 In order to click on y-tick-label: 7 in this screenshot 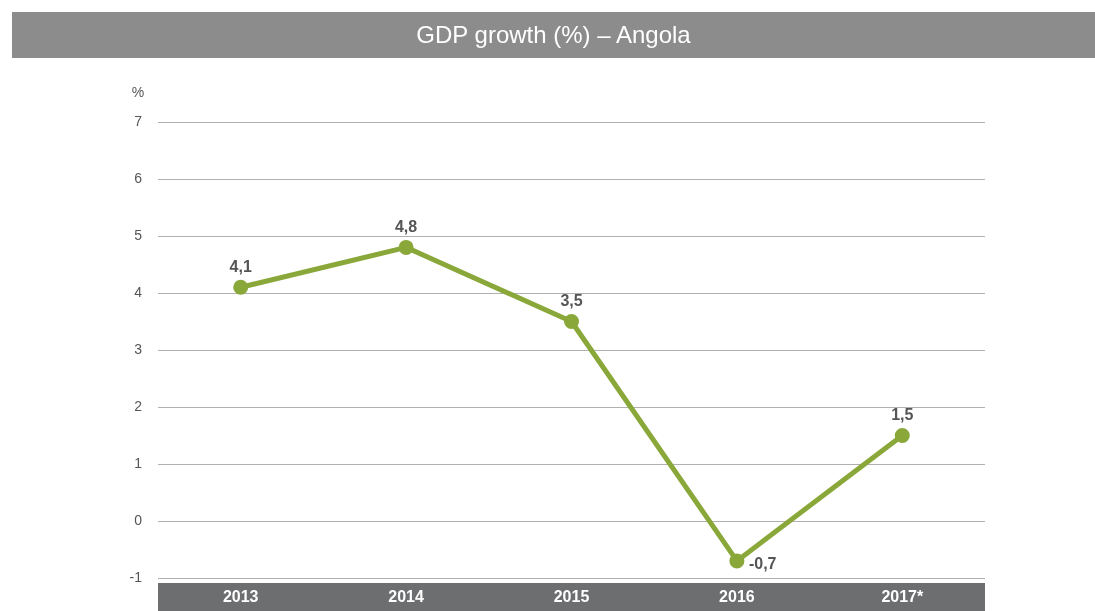, I will do `click(138, 120)`.